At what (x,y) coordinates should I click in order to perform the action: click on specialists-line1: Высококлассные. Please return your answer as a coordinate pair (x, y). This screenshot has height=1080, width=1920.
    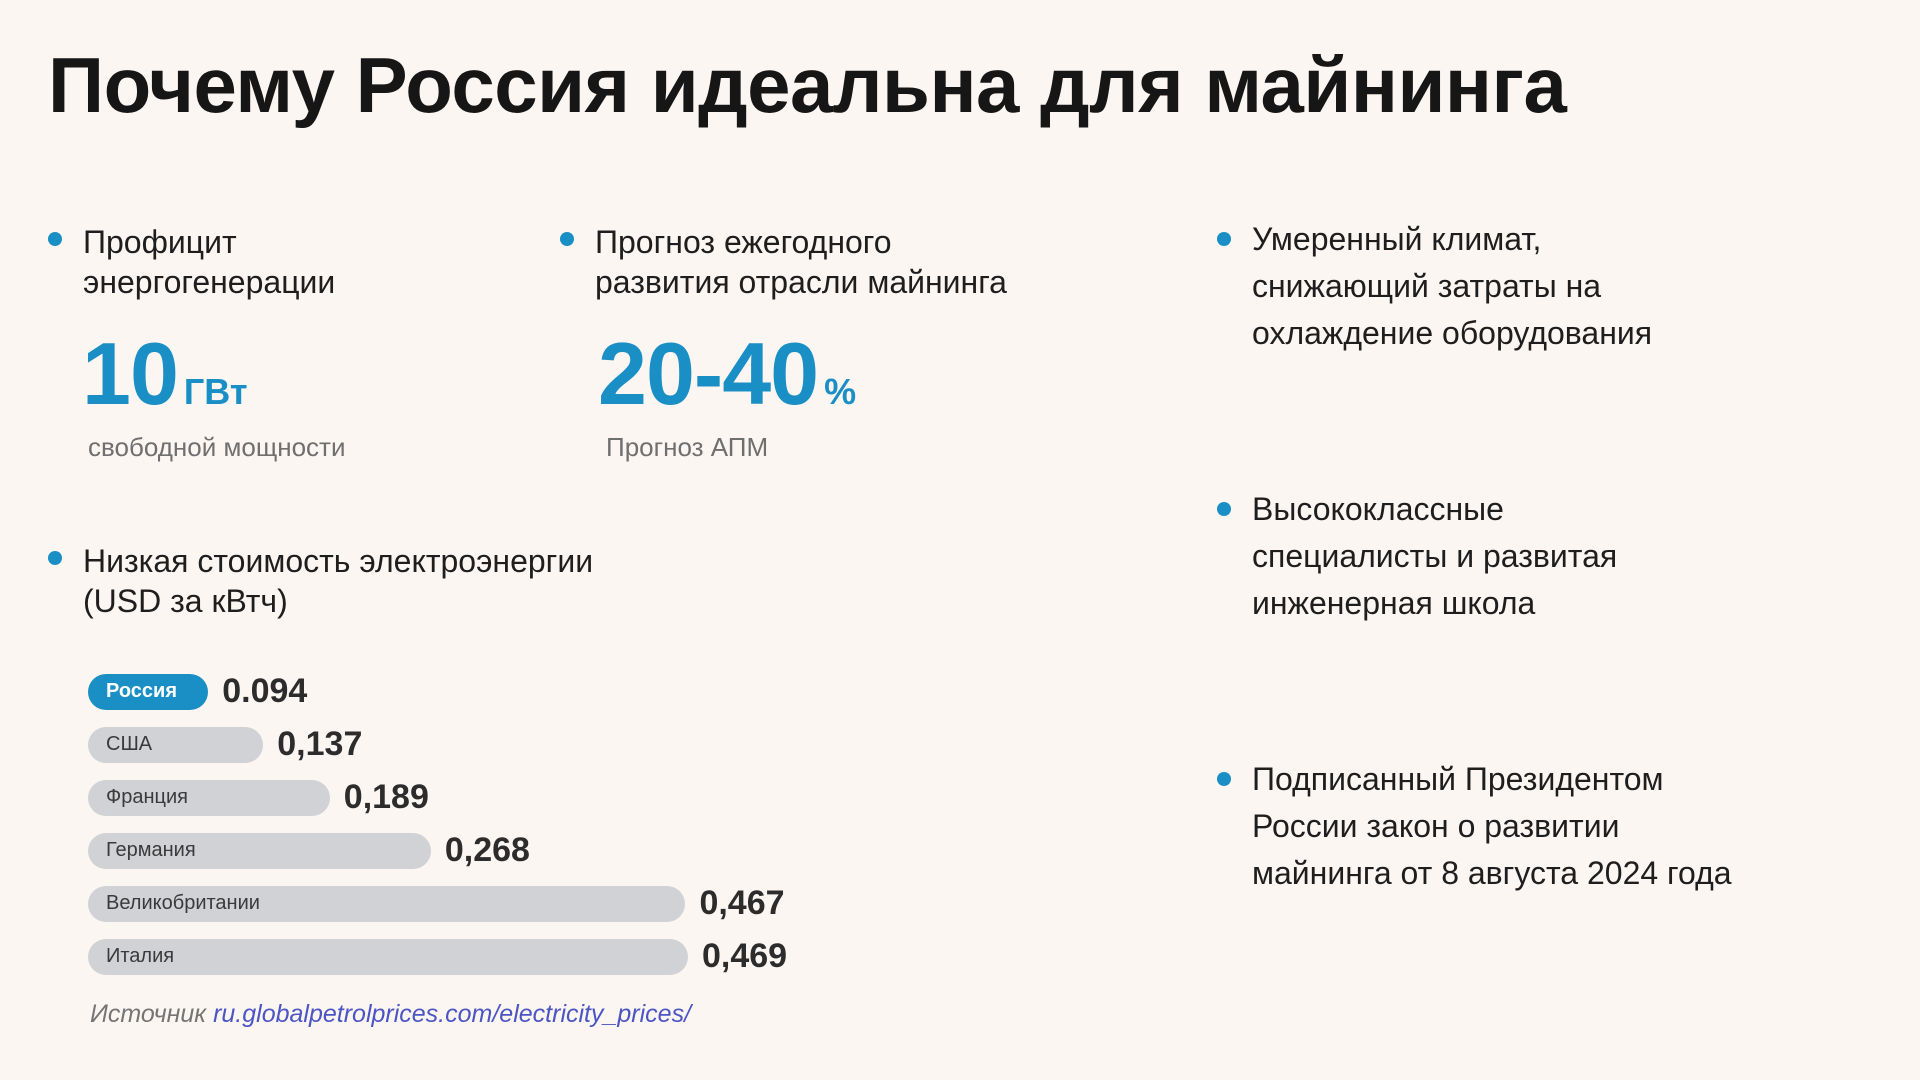
    Looking at the image, I should click on (1378, 509).